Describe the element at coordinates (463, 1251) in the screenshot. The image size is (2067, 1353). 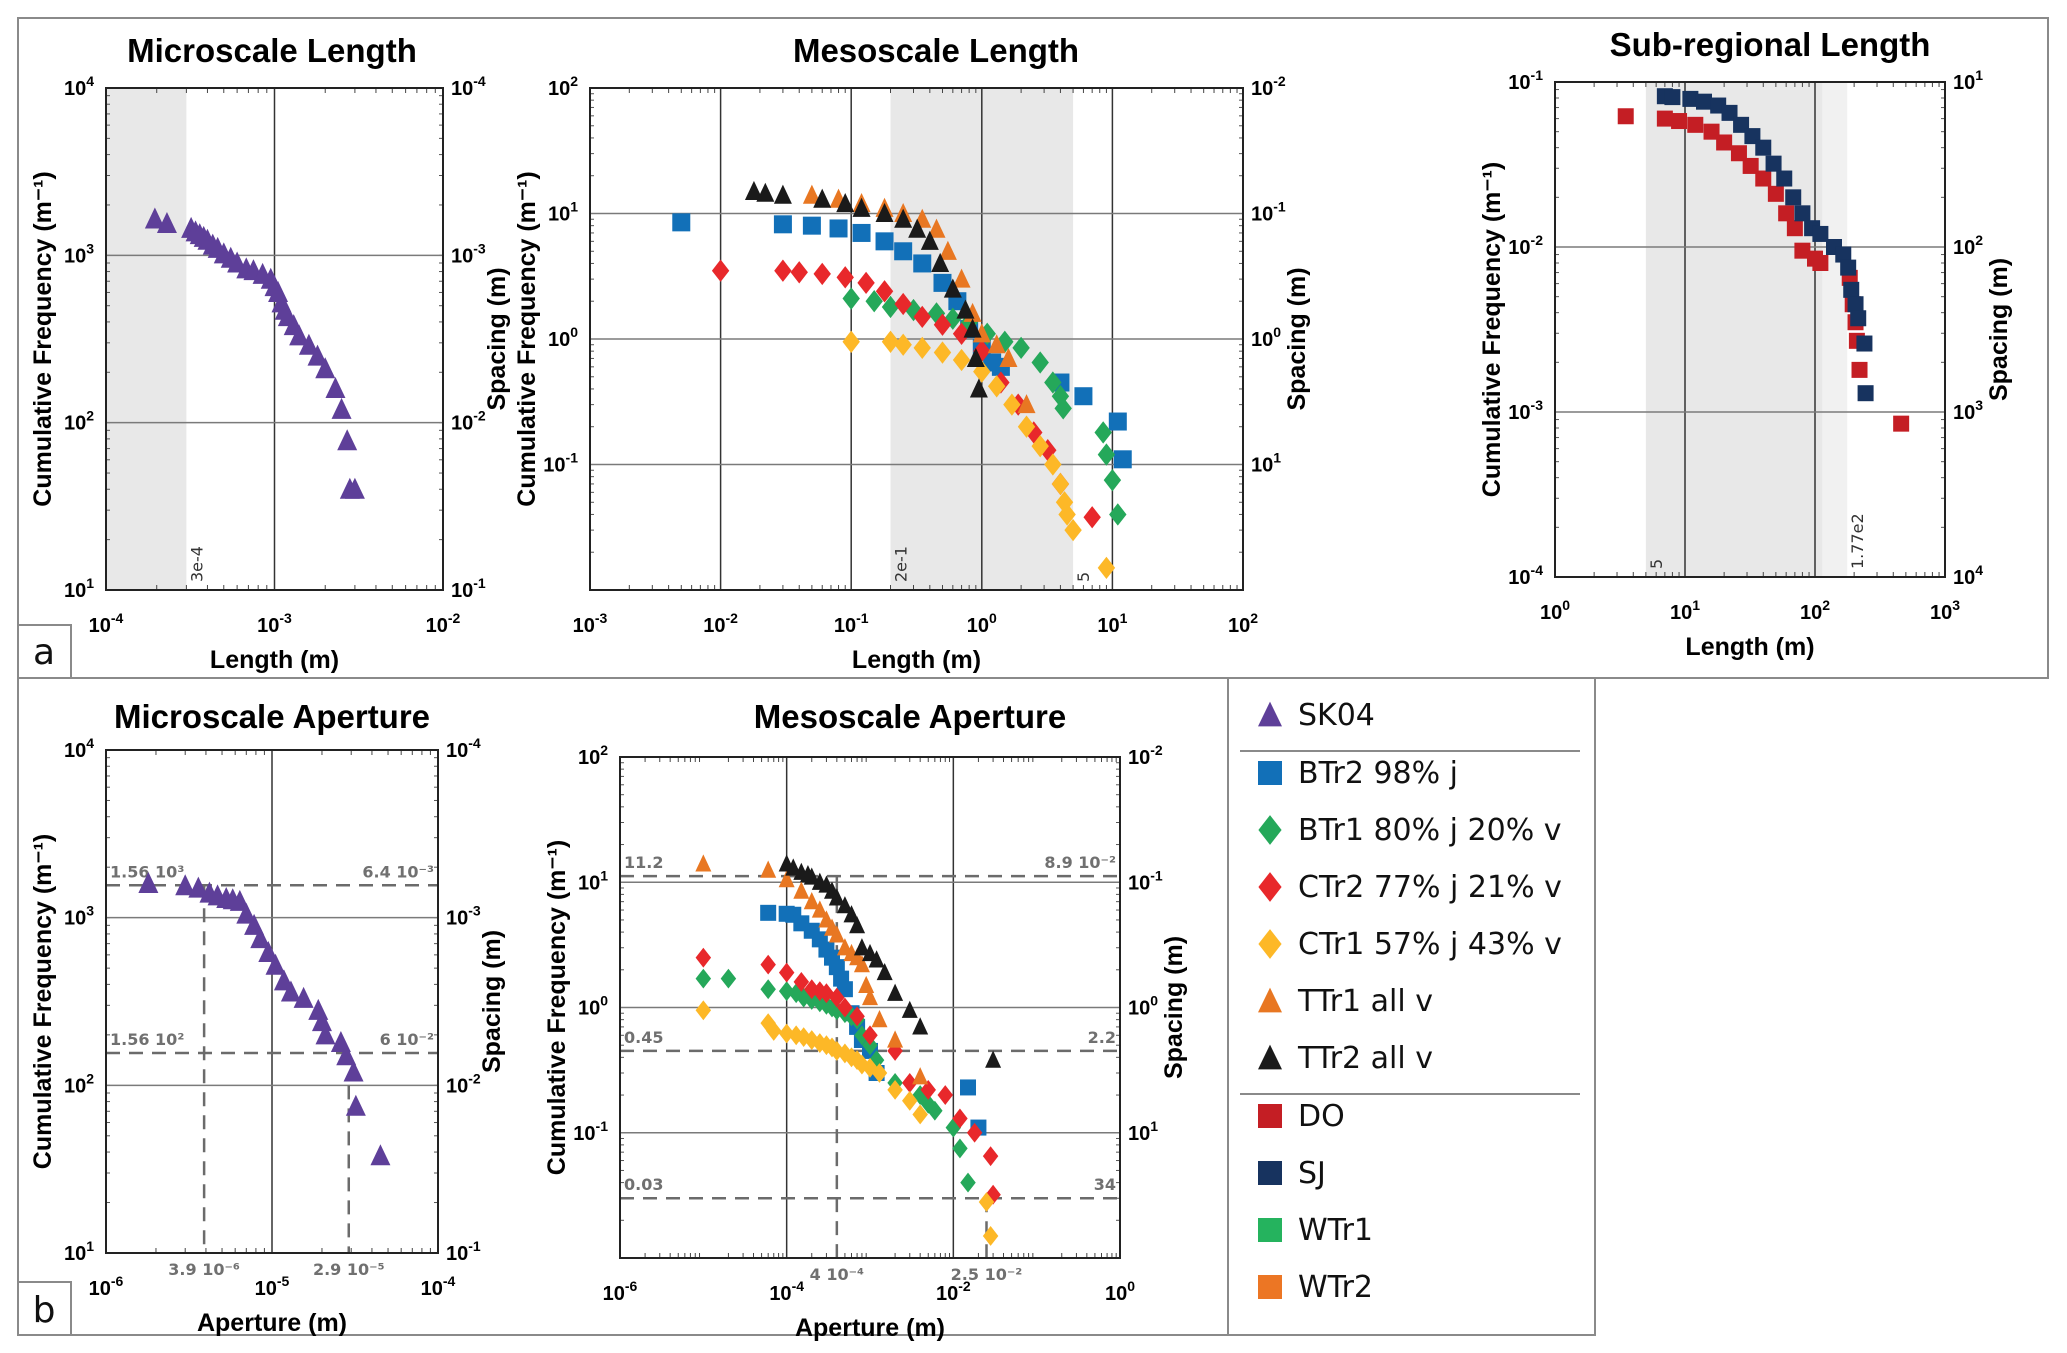
I see `y2-tick-label: 10⁻¹` at that location.